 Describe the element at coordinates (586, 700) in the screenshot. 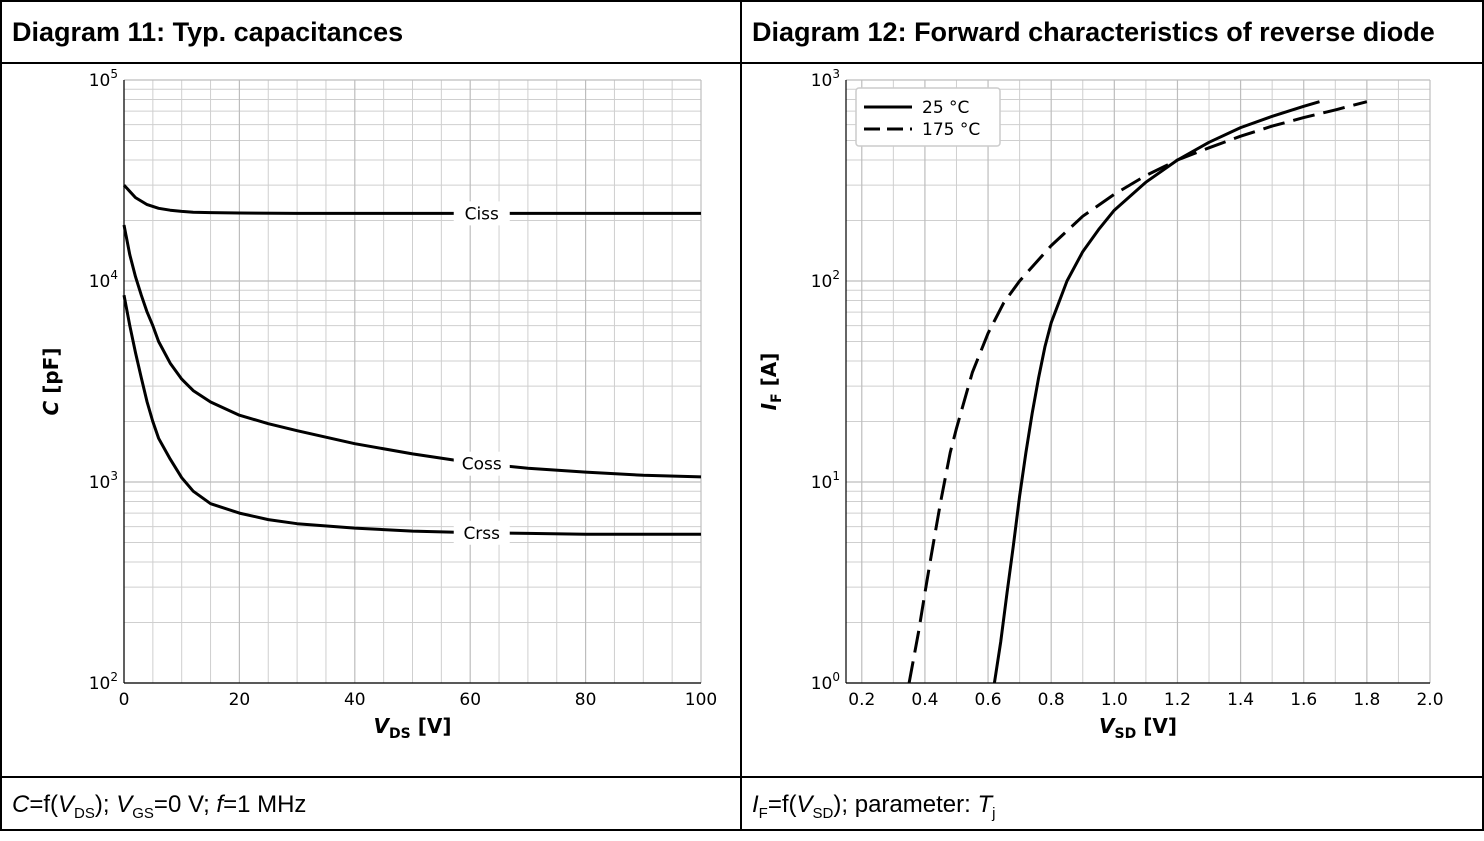

I see `x-tick-label: 80` at that location.